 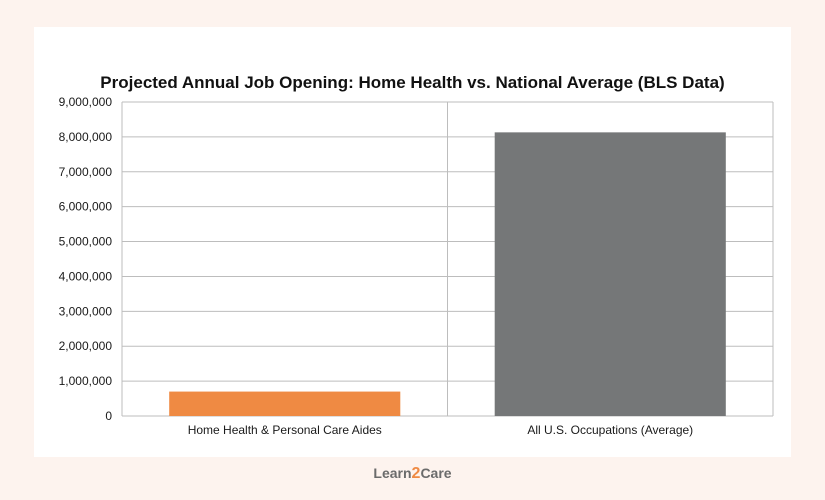 What do you see at coordinates (86, 207) in the screenshot?
I see `y-tick-label: 6,000,000` at bounding box center [86, 207].